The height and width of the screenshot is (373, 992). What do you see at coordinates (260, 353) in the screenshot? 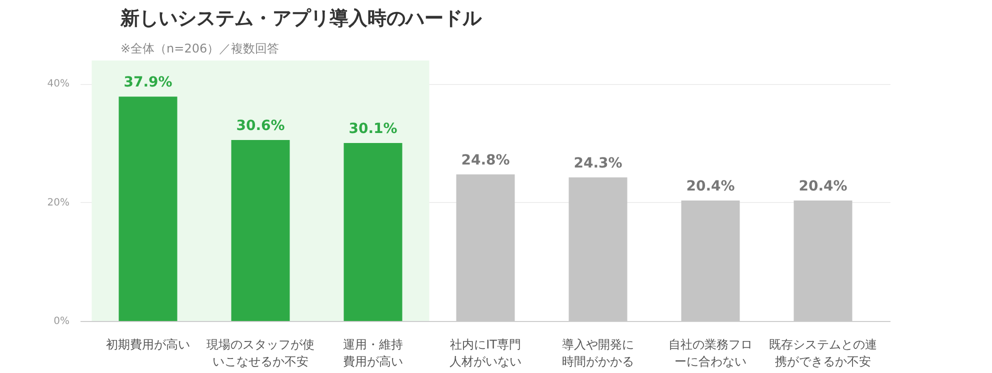
I see `x-tick-label: 現場のスタッフが使いこなせるか不安` at bounding box center [260, 353].